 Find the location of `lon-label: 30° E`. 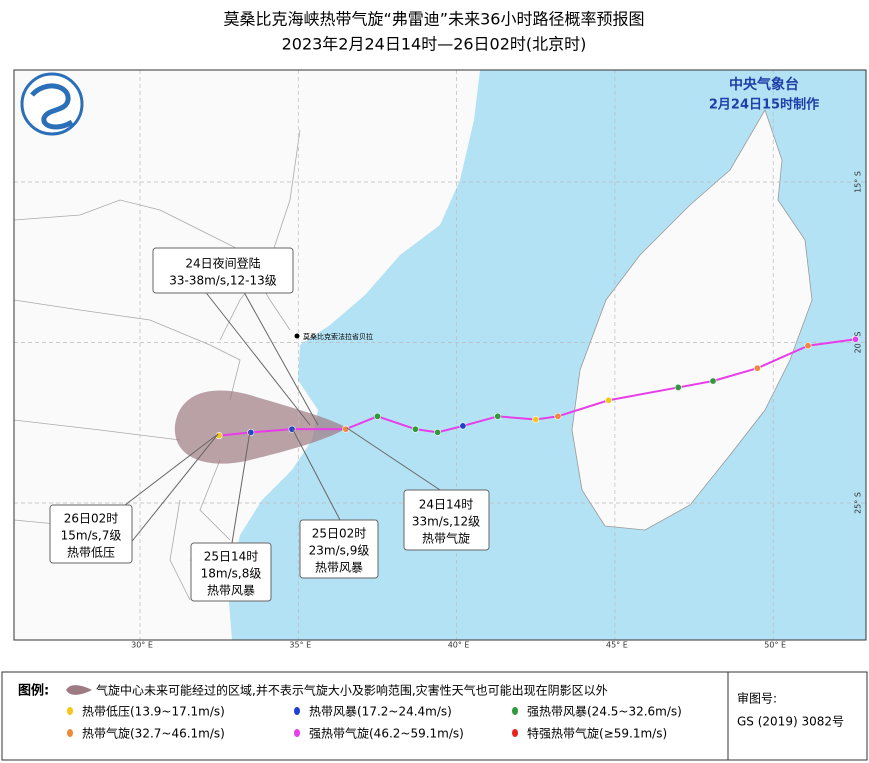

lon-label: 30° E is located at coordinates (142, 645).